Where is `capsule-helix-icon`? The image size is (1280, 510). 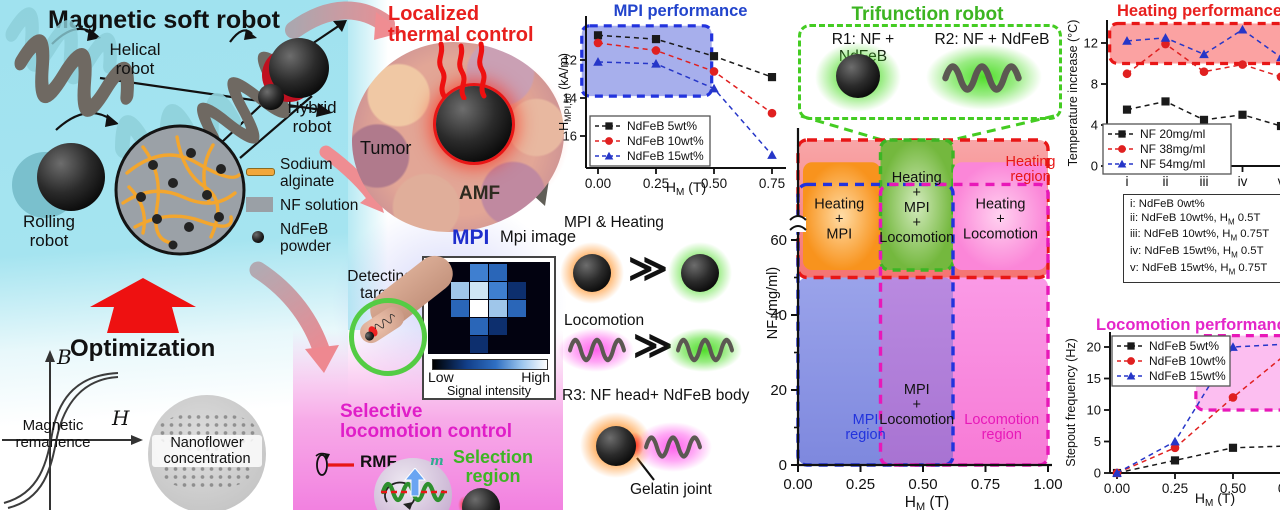
capsule-helix-icon is located at coordinates (384, 321).